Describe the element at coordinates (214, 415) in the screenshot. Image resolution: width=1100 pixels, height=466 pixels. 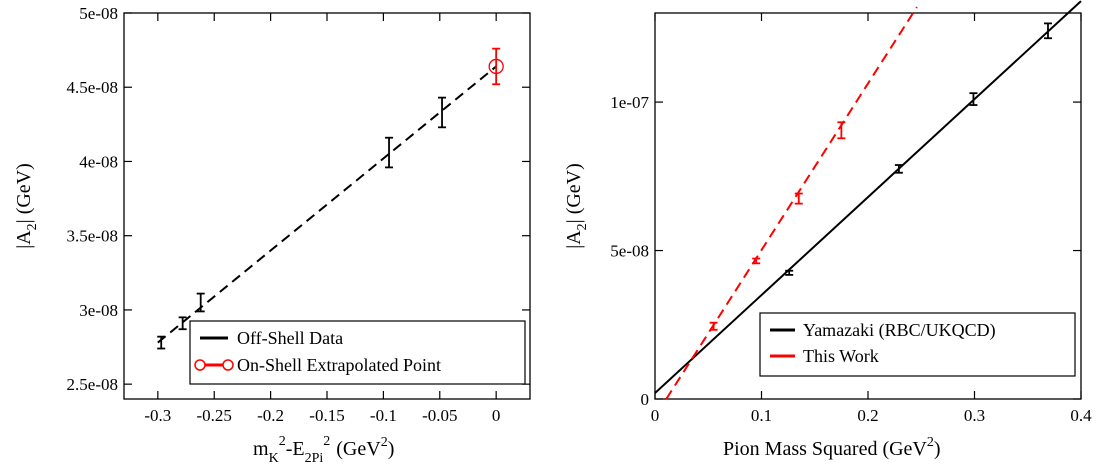
I see `left-x-tick-label: -0.25` at that location.